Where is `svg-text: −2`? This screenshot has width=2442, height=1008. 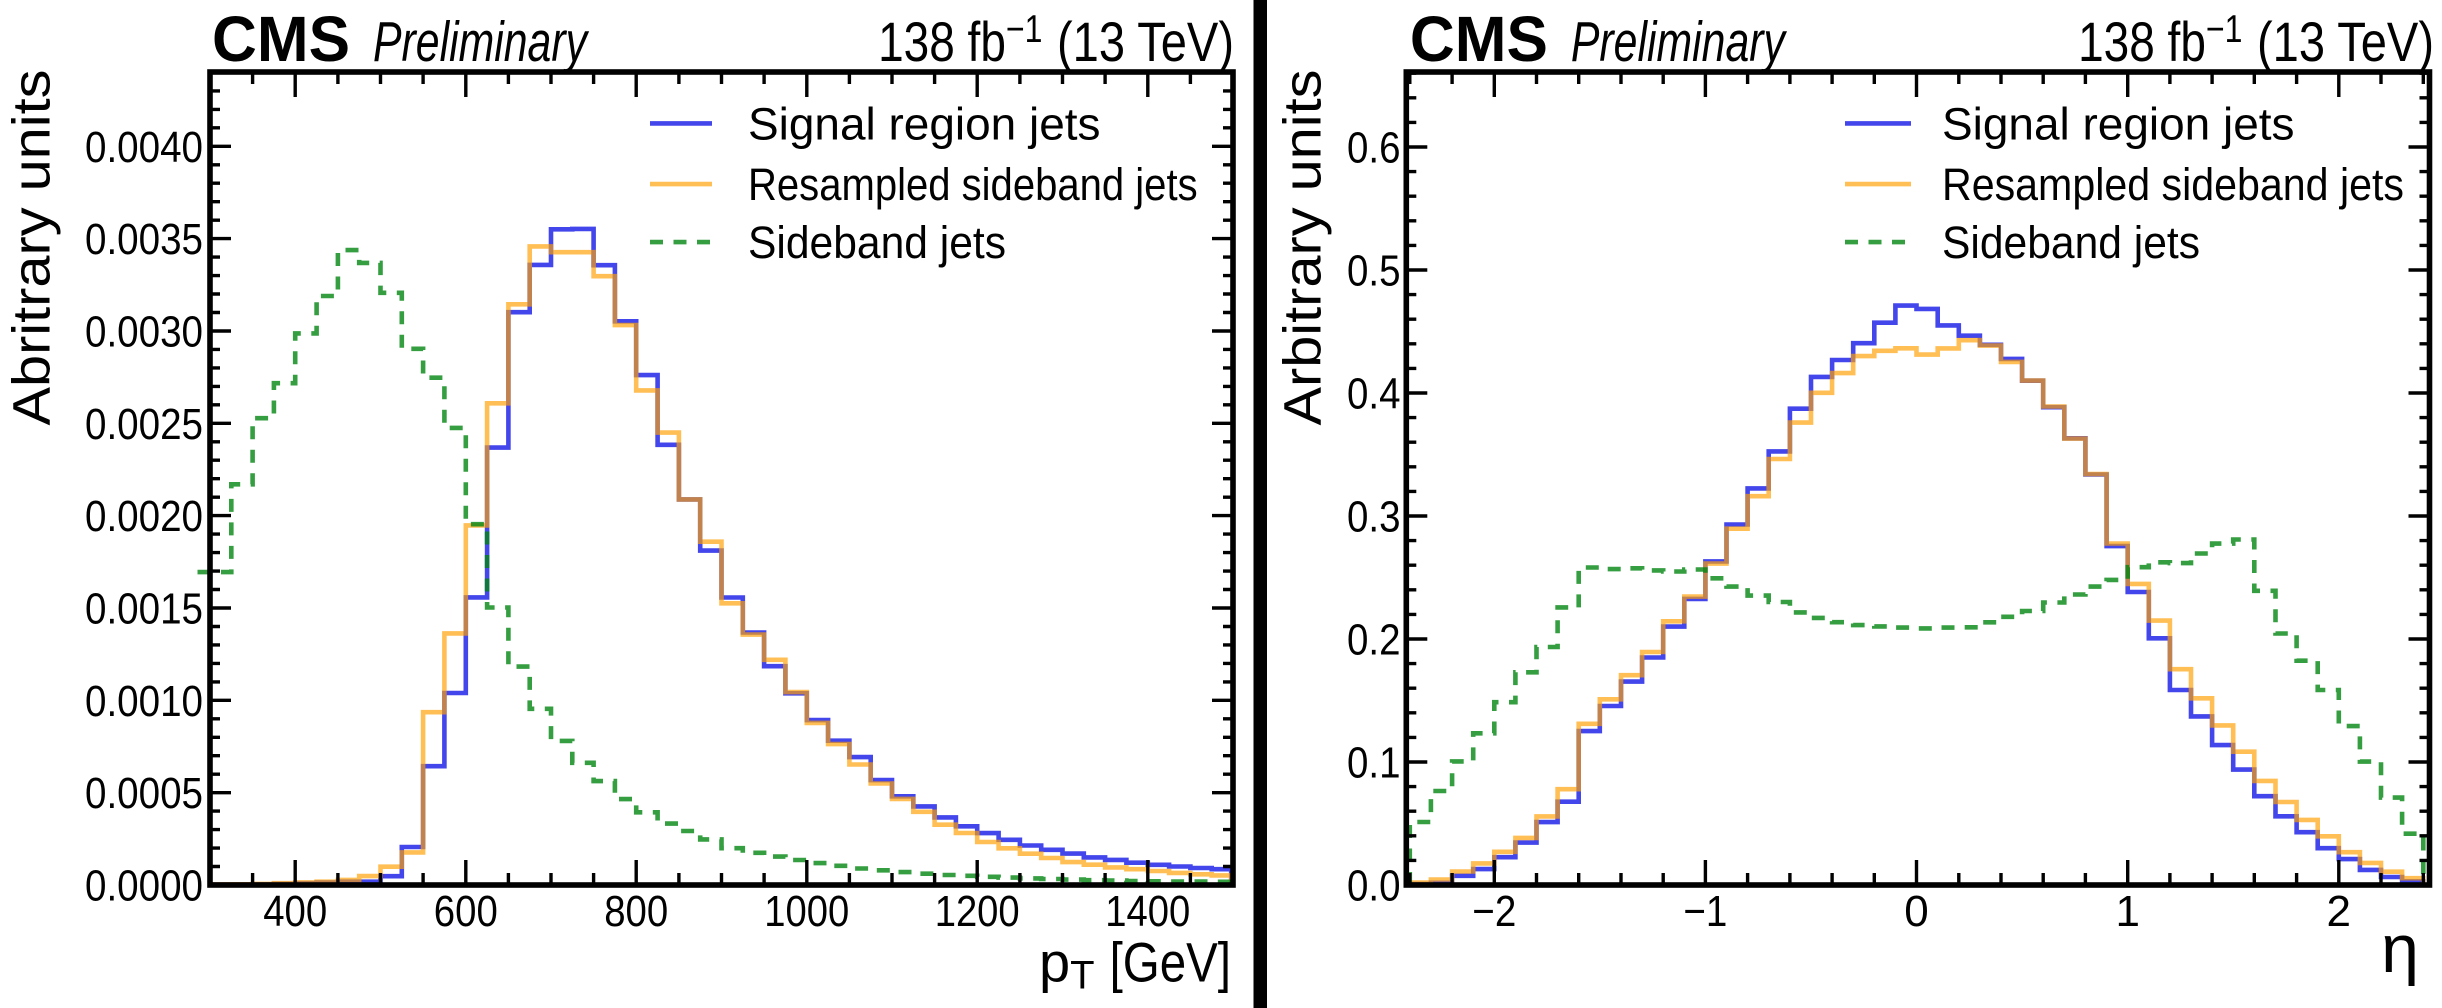 svg-text: −2 is located at coordinates (1494, 911).